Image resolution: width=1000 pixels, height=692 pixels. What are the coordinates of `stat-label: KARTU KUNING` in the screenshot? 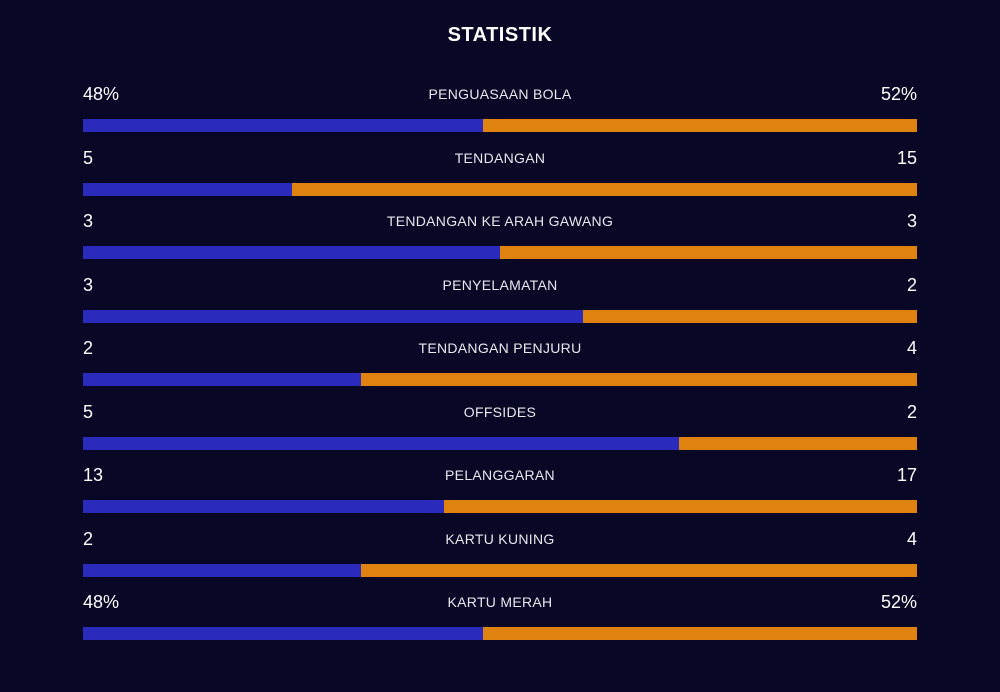 It's located at (500, 538).